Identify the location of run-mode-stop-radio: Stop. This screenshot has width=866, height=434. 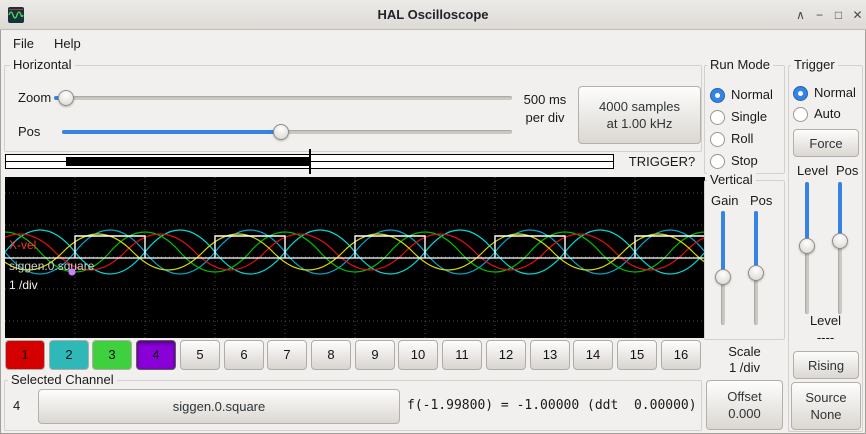
(734, 161).